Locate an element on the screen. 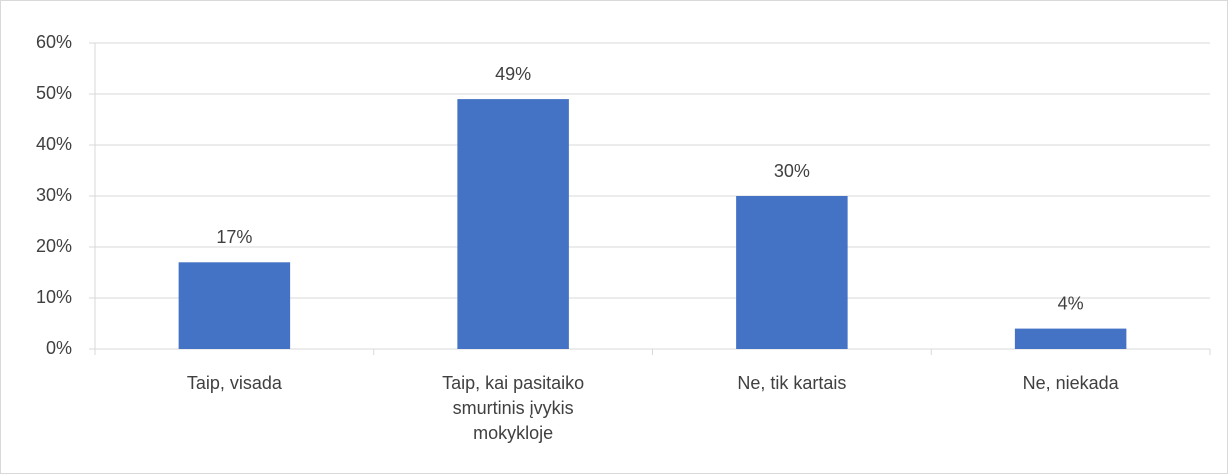  y-tick-label: 50% is located at coordinates (54, 93).